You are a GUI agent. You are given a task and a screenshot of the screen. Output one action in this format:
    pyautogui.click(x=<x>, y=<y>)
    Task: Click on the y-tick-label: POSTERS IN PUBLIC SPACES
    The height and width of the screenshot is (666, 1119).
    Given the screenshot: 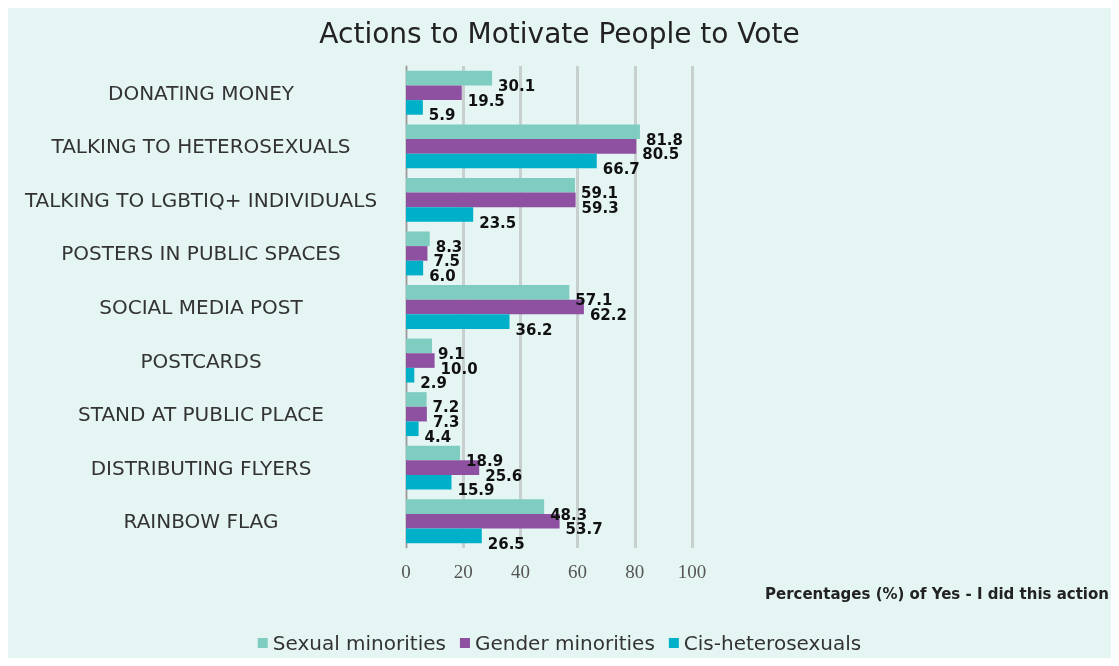 What is the action you would take?
    pyautogui.click(x=201, y=253)
    